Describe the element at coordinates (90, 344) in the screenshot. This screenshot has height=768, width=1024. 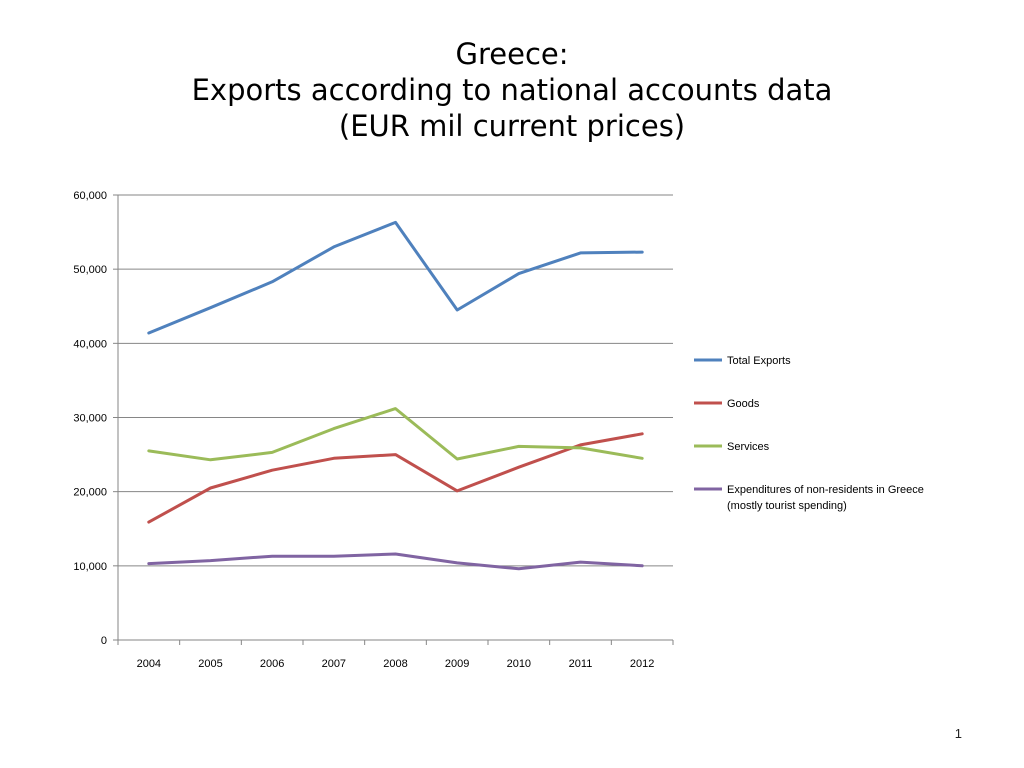
I see `y-tick-label: 40,000` at that location.